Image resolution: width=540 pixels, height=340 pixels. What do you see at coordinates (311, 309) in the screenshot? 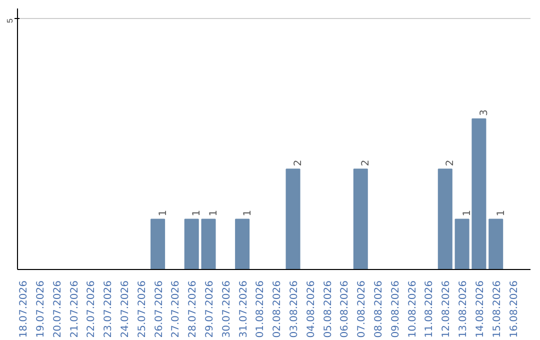
I see `x-tick-label: 04.08.2026` at bounding box center [311, 309].